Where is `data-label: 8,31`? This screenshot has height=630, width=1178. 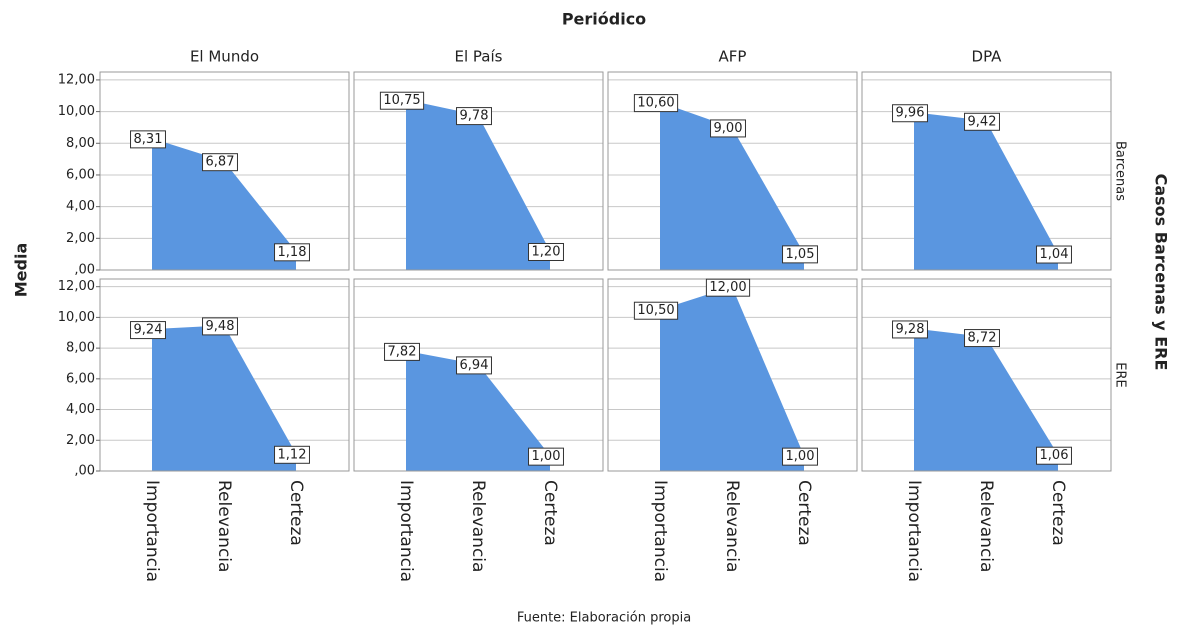 data-label: 8,31 is located at coordinates (148, 139).